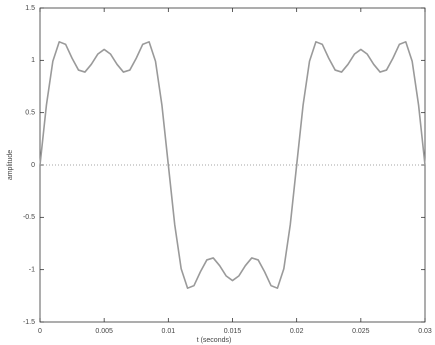  I want to click on x-tick-label: 0.005, so click(104, 331).